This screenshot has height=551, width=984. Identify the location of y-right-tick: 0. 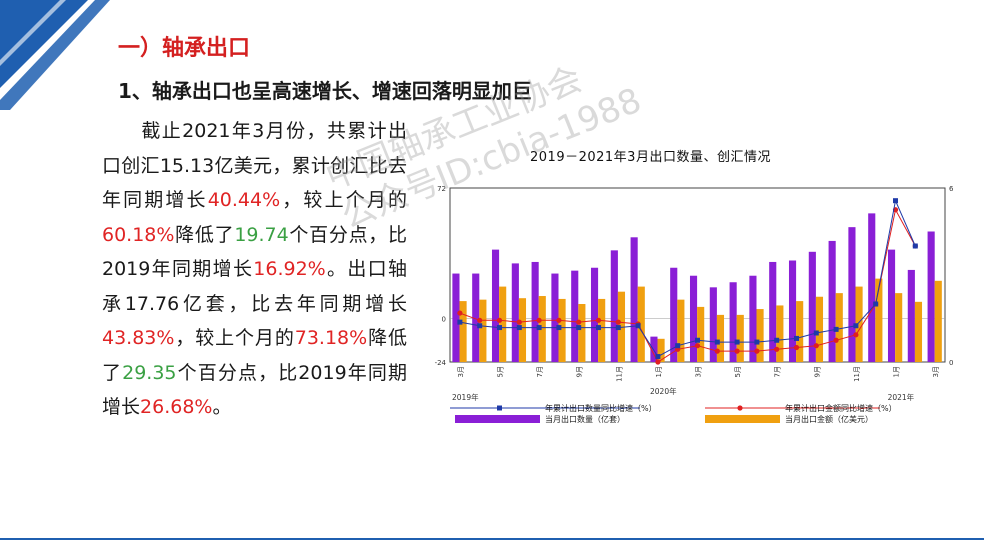
(951, 363).